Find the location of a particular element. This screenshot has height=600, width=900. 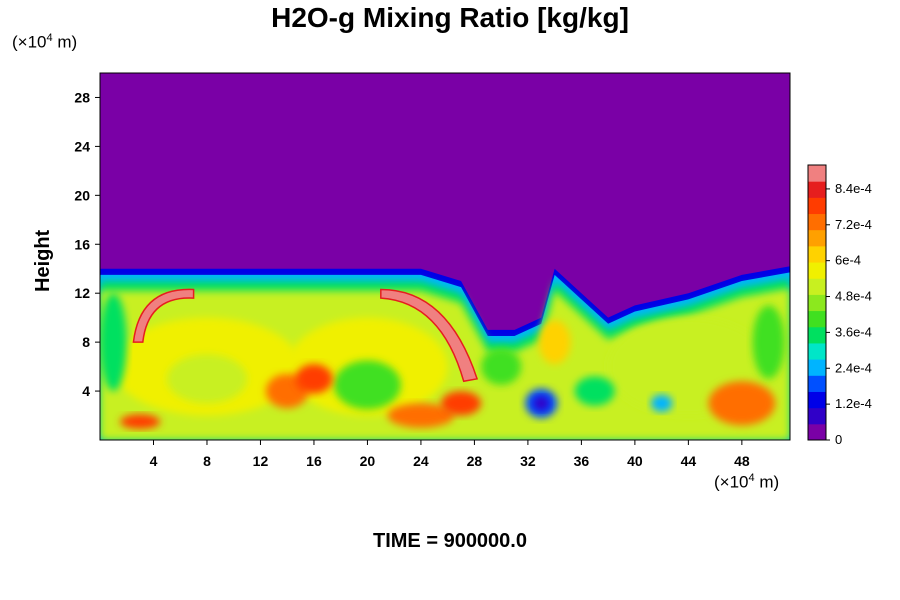

chart-title: H2O-g Mixing Ratio [kg/kg] is located at coordinates (450, 17).